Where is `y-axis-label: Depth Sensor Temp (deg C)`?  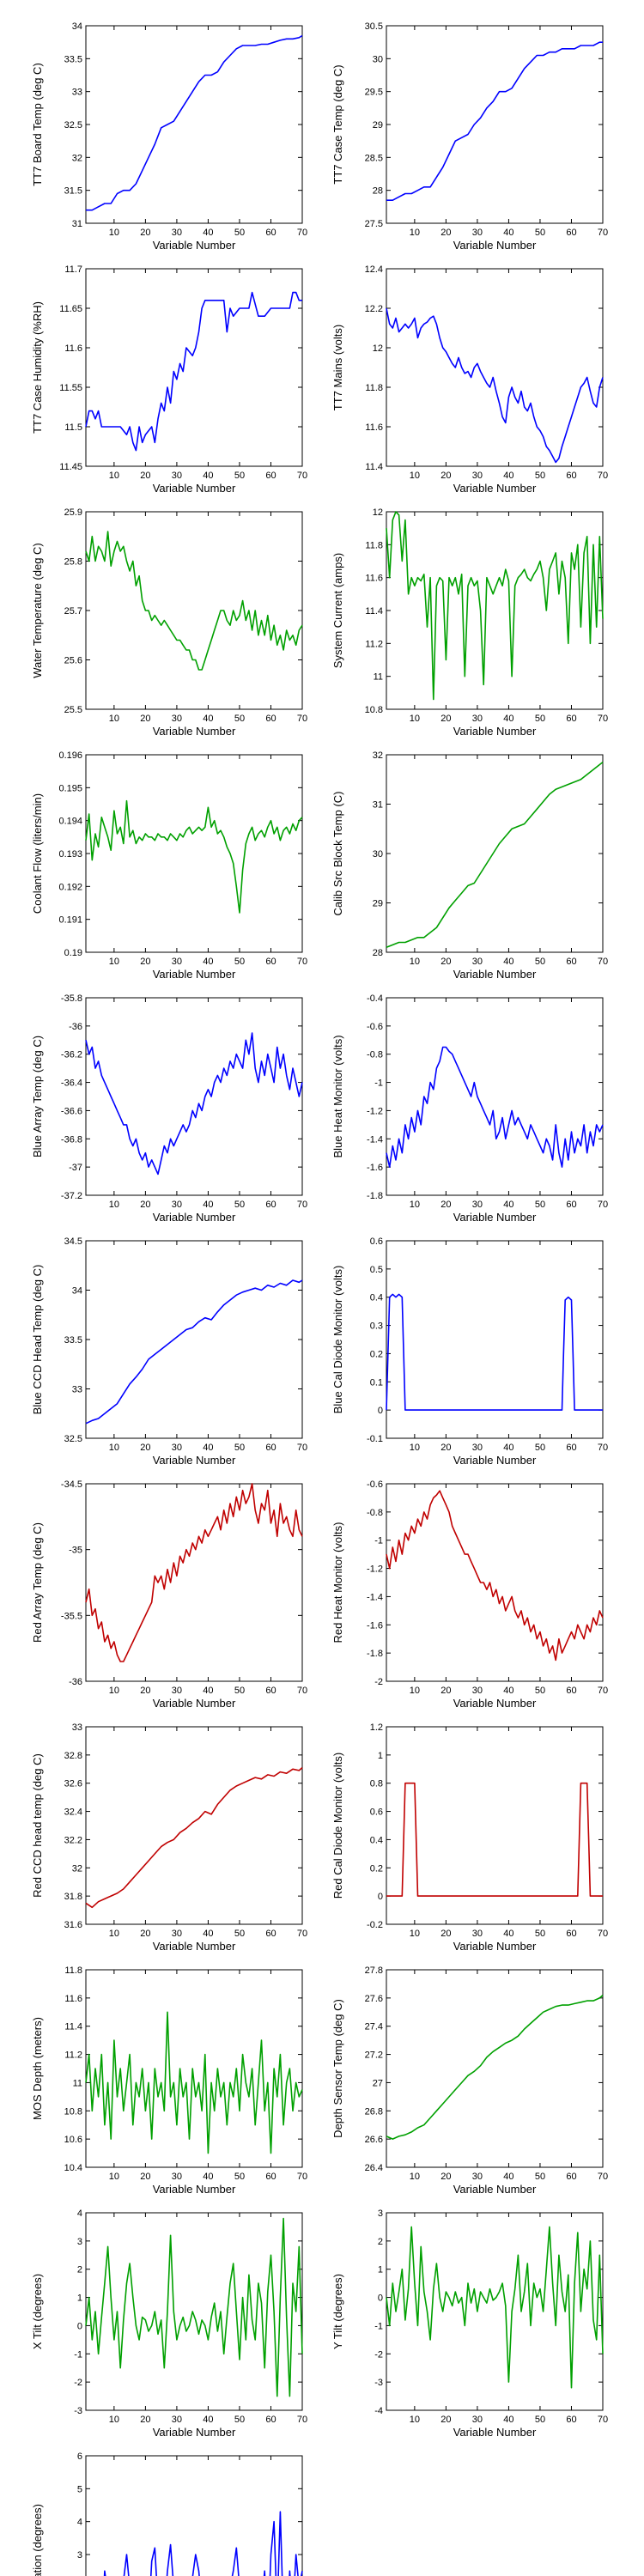
y-axis-label: Depth Sensor Temp (deg C) is located at coordinates (337, 2068).